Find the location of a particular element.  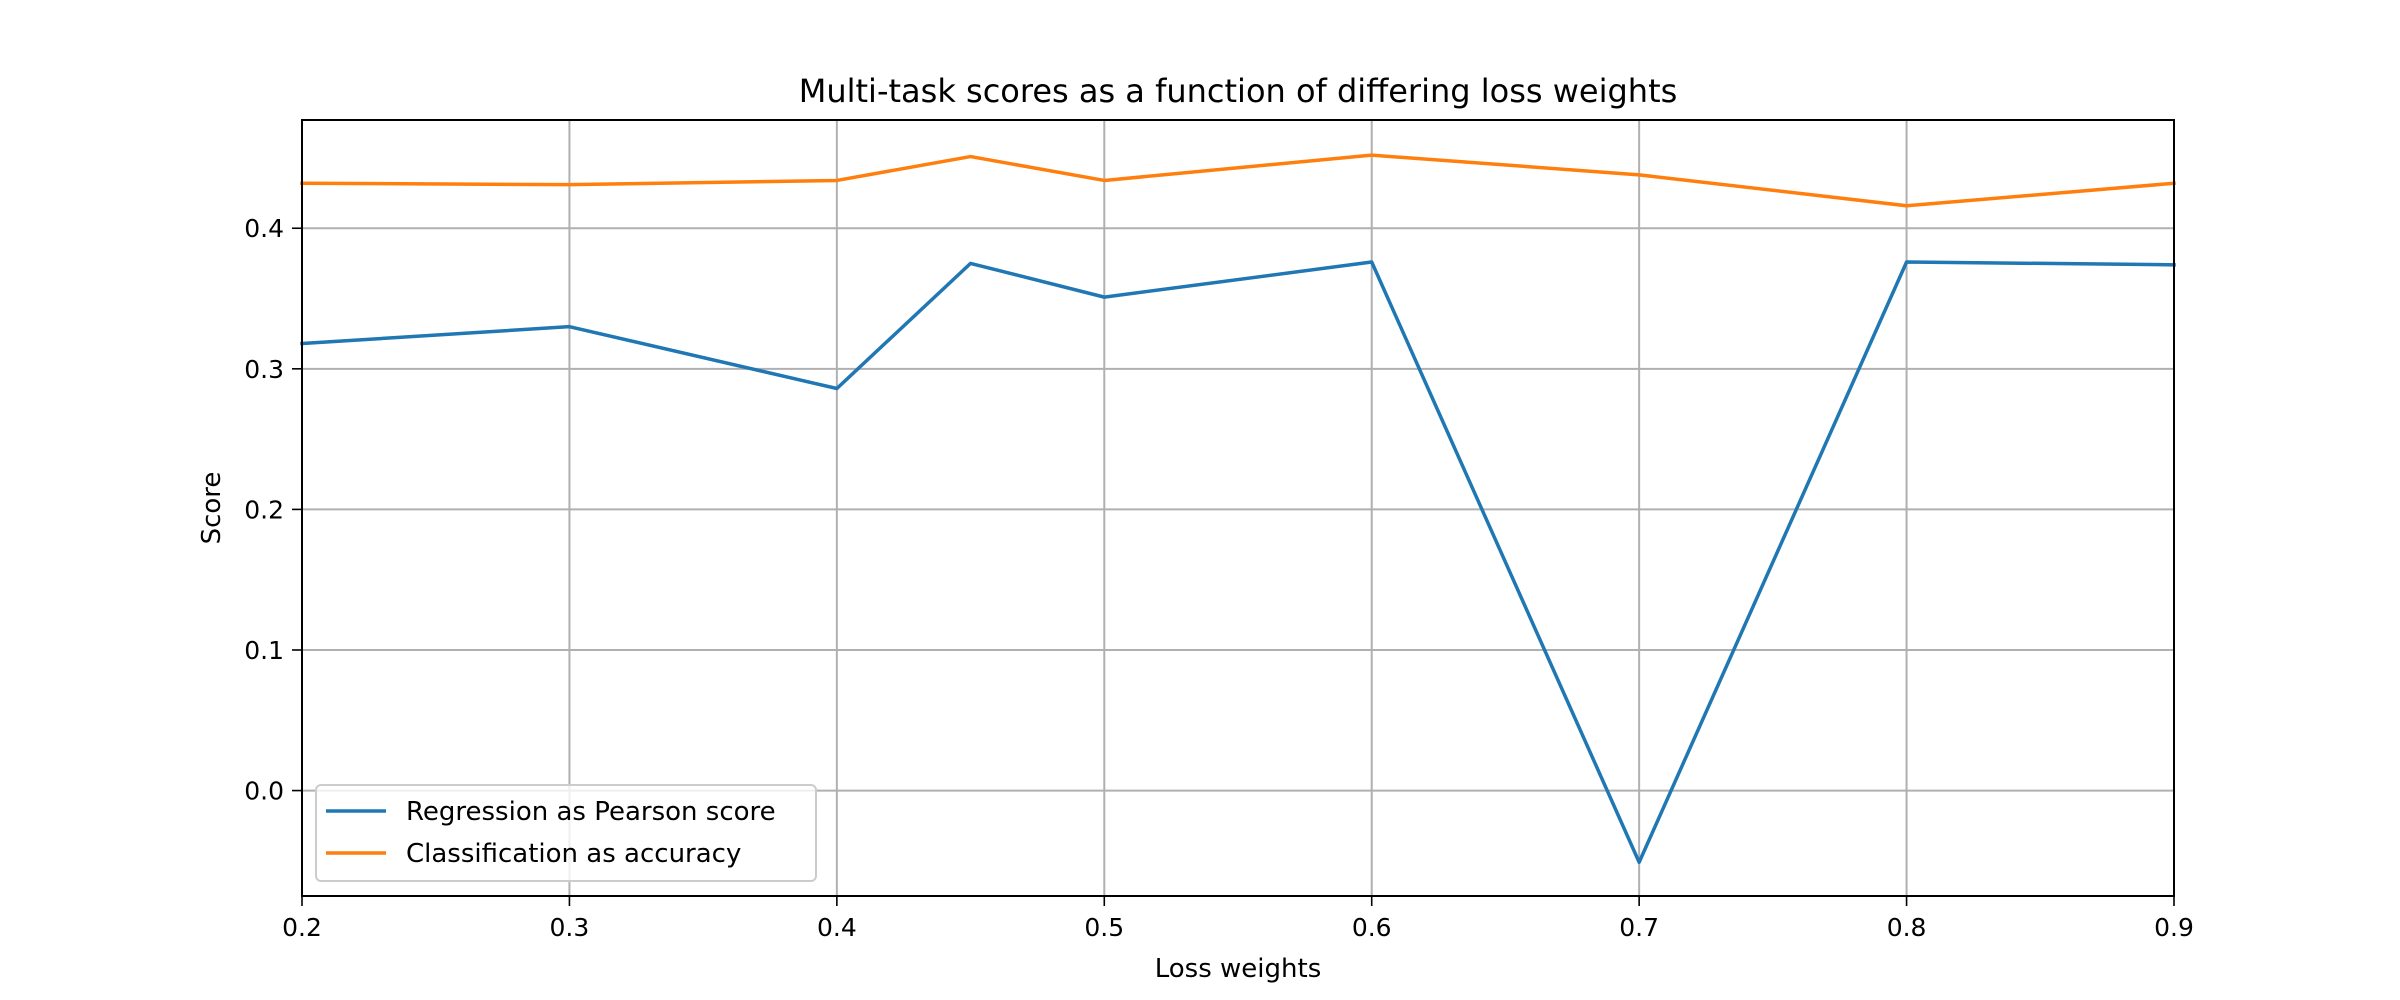

x-tick-label: 0.7 is located at coordinates (1639, 927).